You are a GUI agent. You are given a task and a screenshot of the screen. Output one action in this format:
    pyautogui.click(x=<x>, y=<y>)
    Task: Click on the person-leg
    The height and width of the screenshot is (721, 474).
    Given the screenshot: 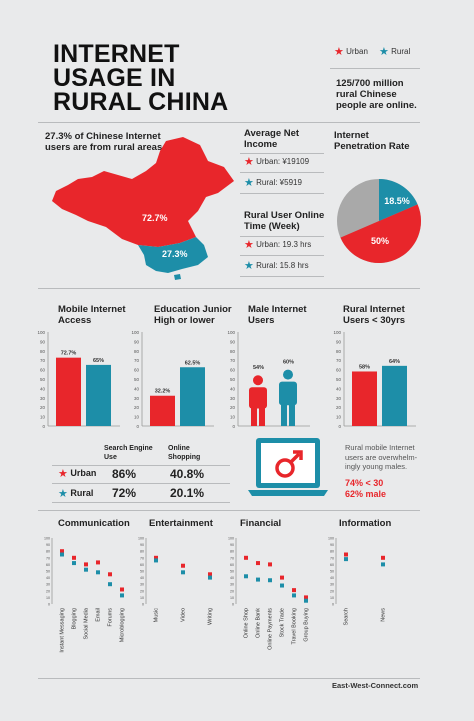 What is the action you would take?
    pyautogui.click(x=292, y=414)
    